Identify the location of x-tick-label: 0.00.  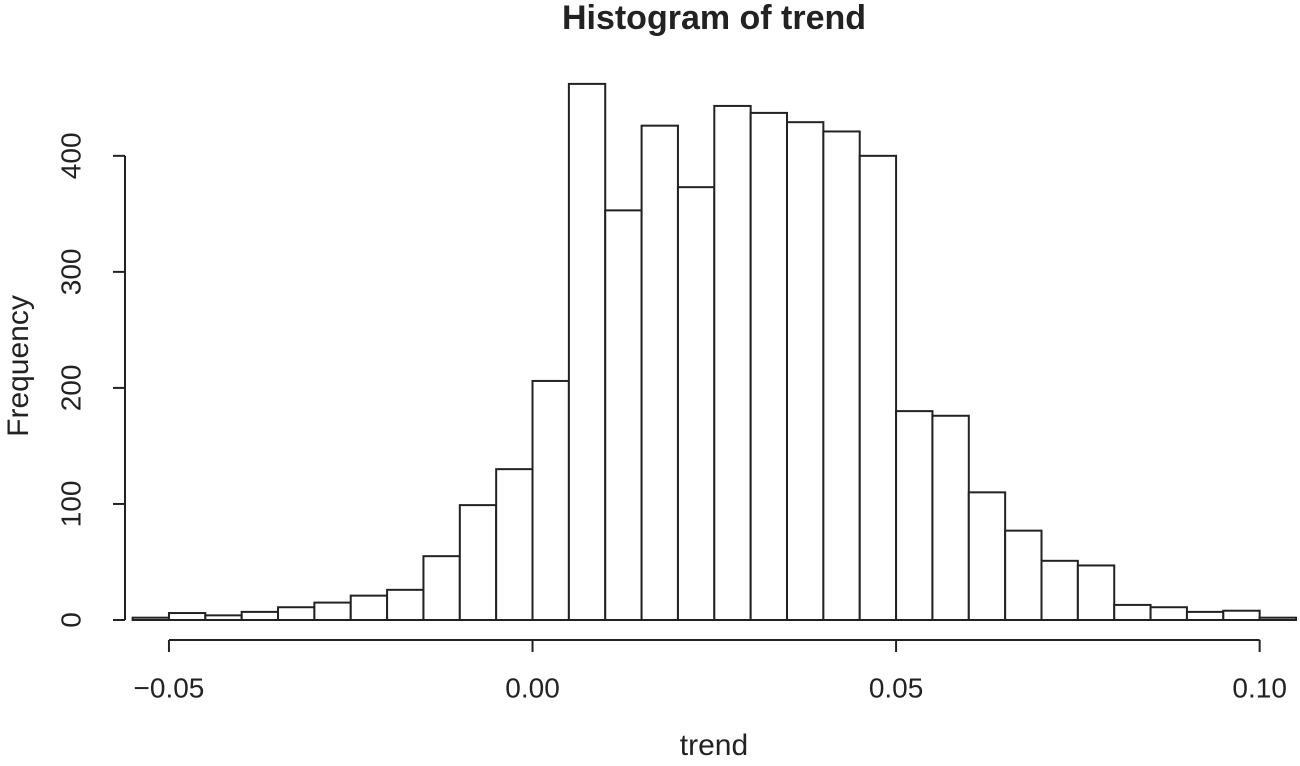
(532, 687).